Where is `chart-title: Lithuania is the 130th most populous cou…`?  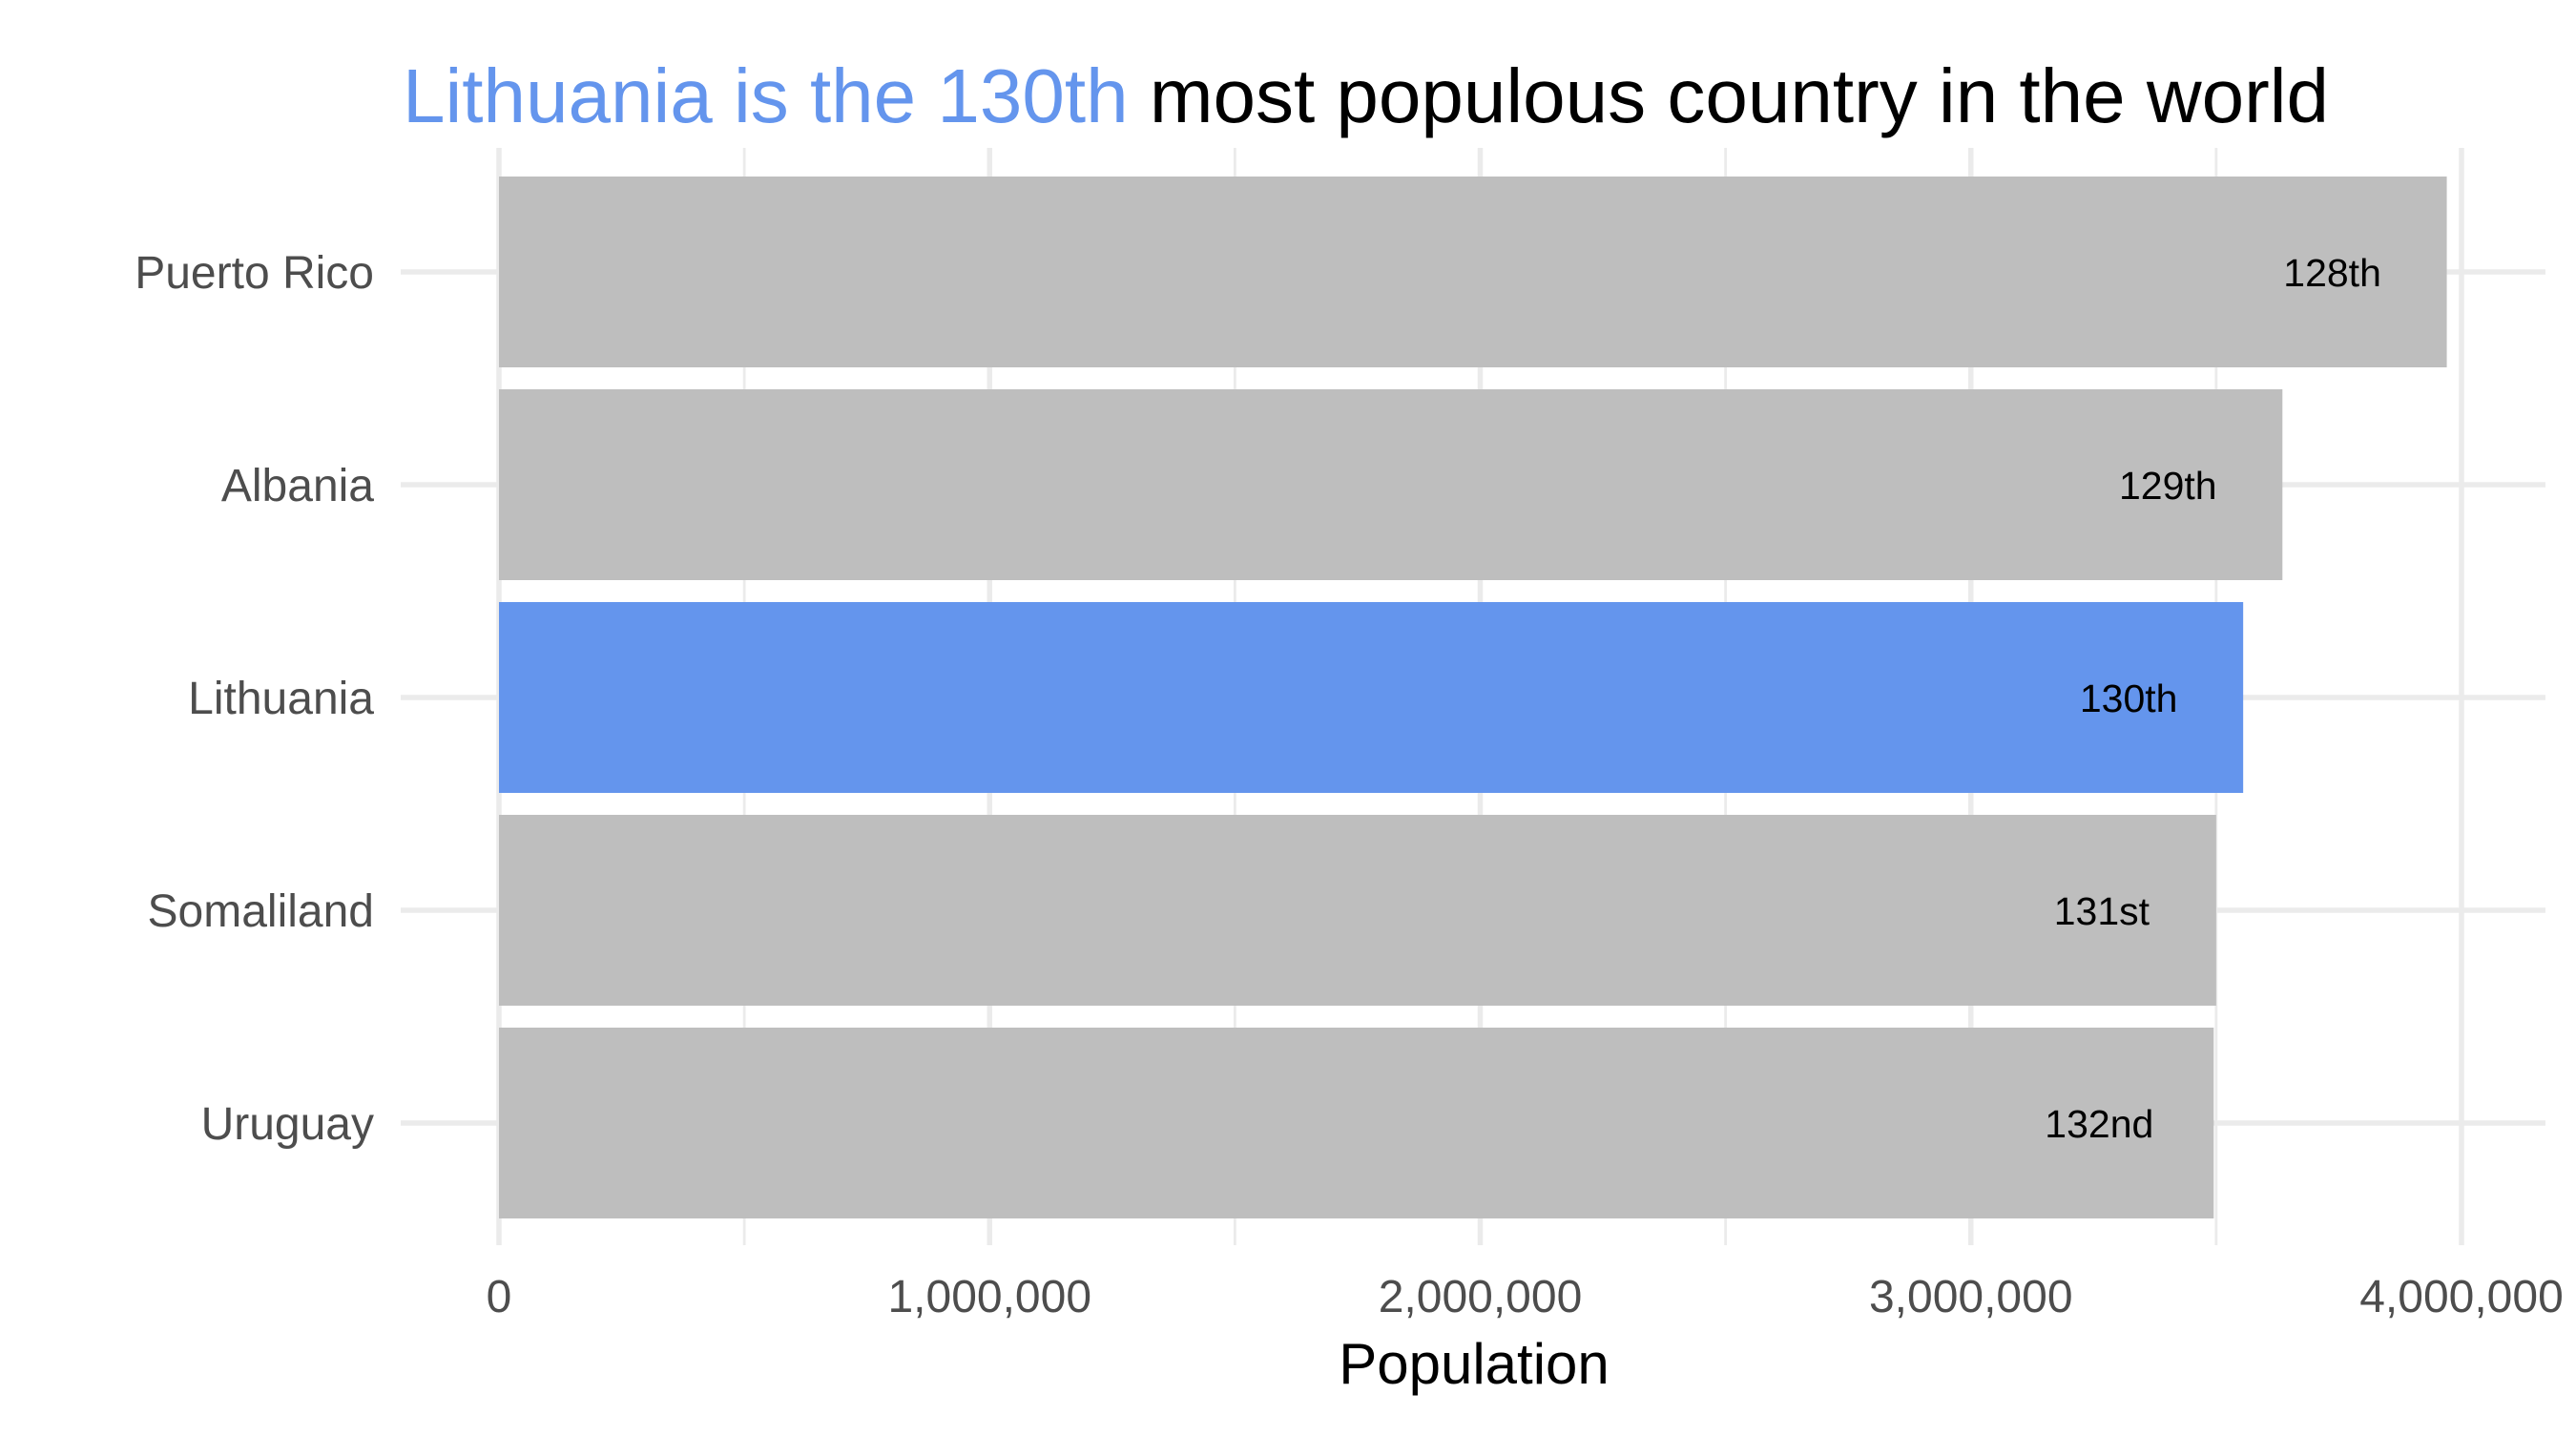 chart-title: Lithuania is the 130th most populous cou… is located at coordinates (1366, 95).